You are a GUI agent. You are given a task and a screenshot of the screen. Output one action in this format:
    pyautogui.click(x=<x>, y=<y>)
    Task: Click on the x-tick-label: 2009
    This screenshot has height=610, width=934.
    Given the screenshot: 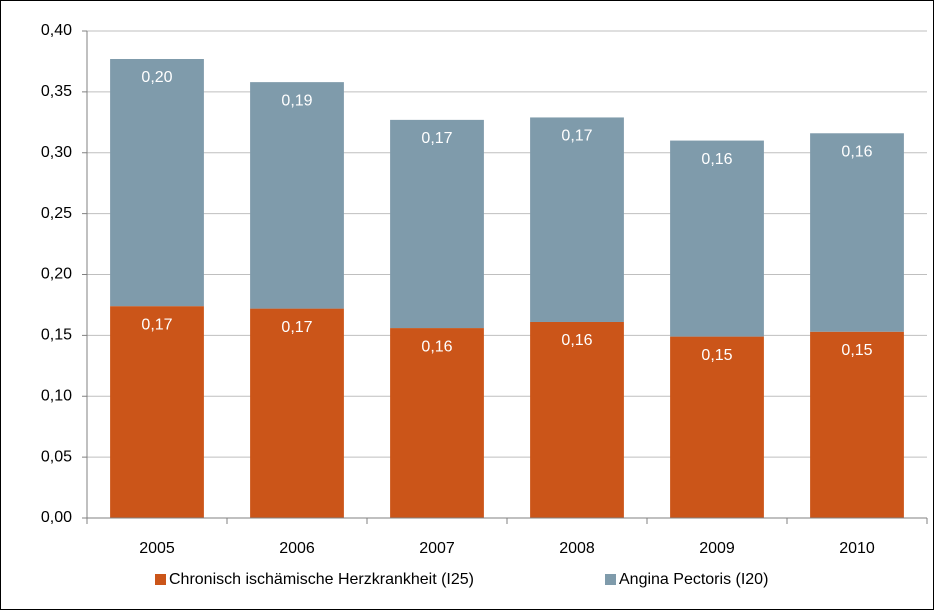 What is the action you would take?
    pyautogui.click(x=717, y=548)
    